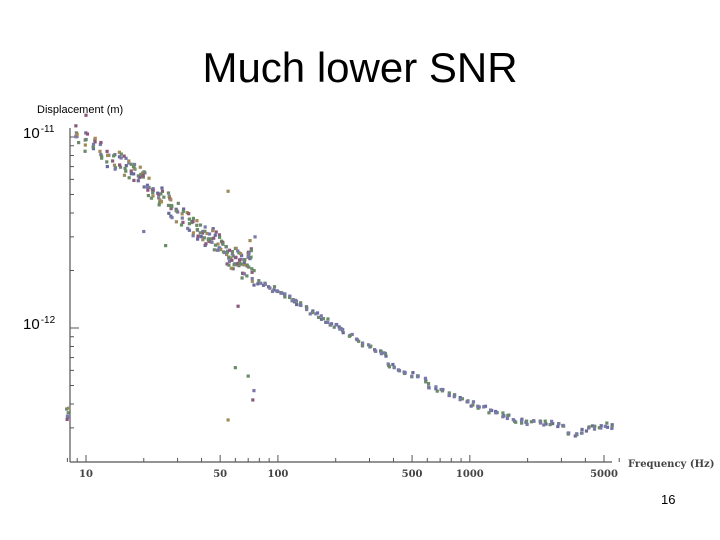 The height and width of the screenshot is (540, 720). What do you see at coordinates (48, 320) in the screenshot?
I see `y-tick-exponent: -12` at bounding box center [48, 320].